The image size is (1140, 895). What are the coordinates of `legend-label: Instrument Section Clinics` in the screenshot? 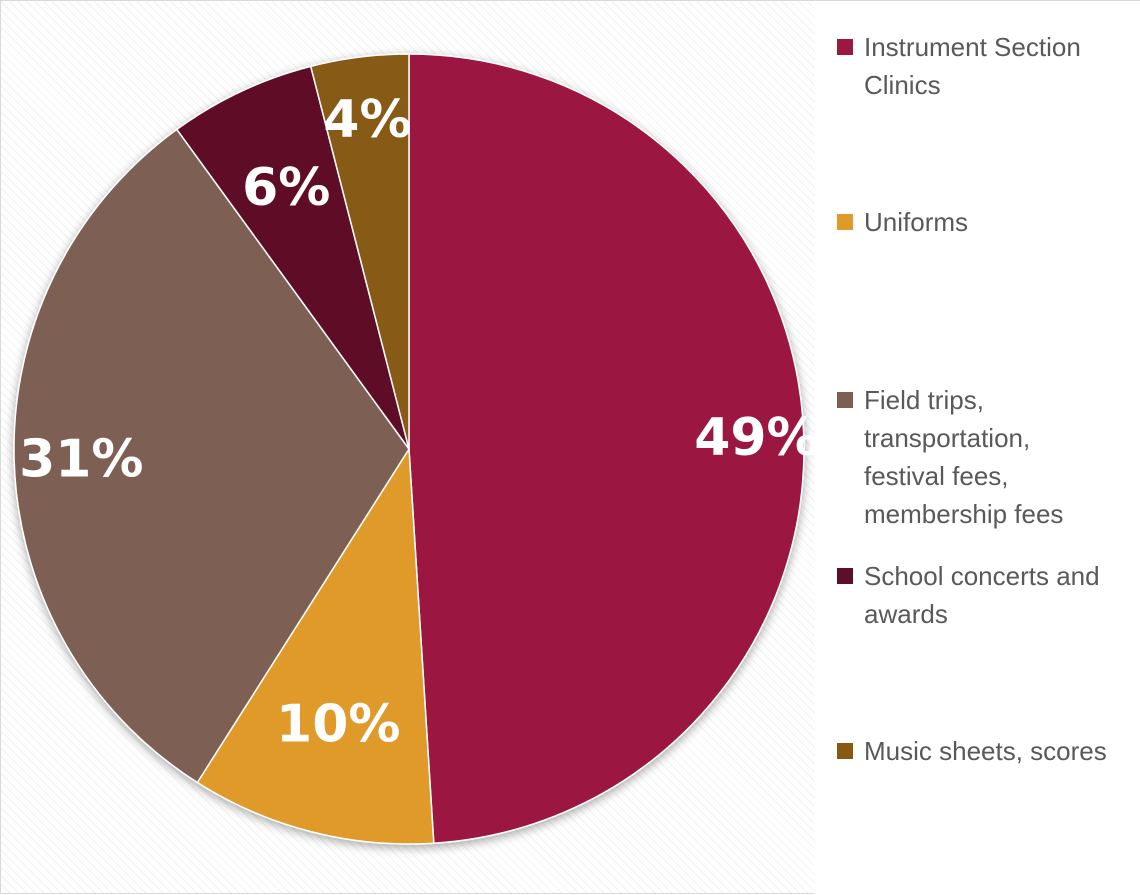 It's located at (972, 66).